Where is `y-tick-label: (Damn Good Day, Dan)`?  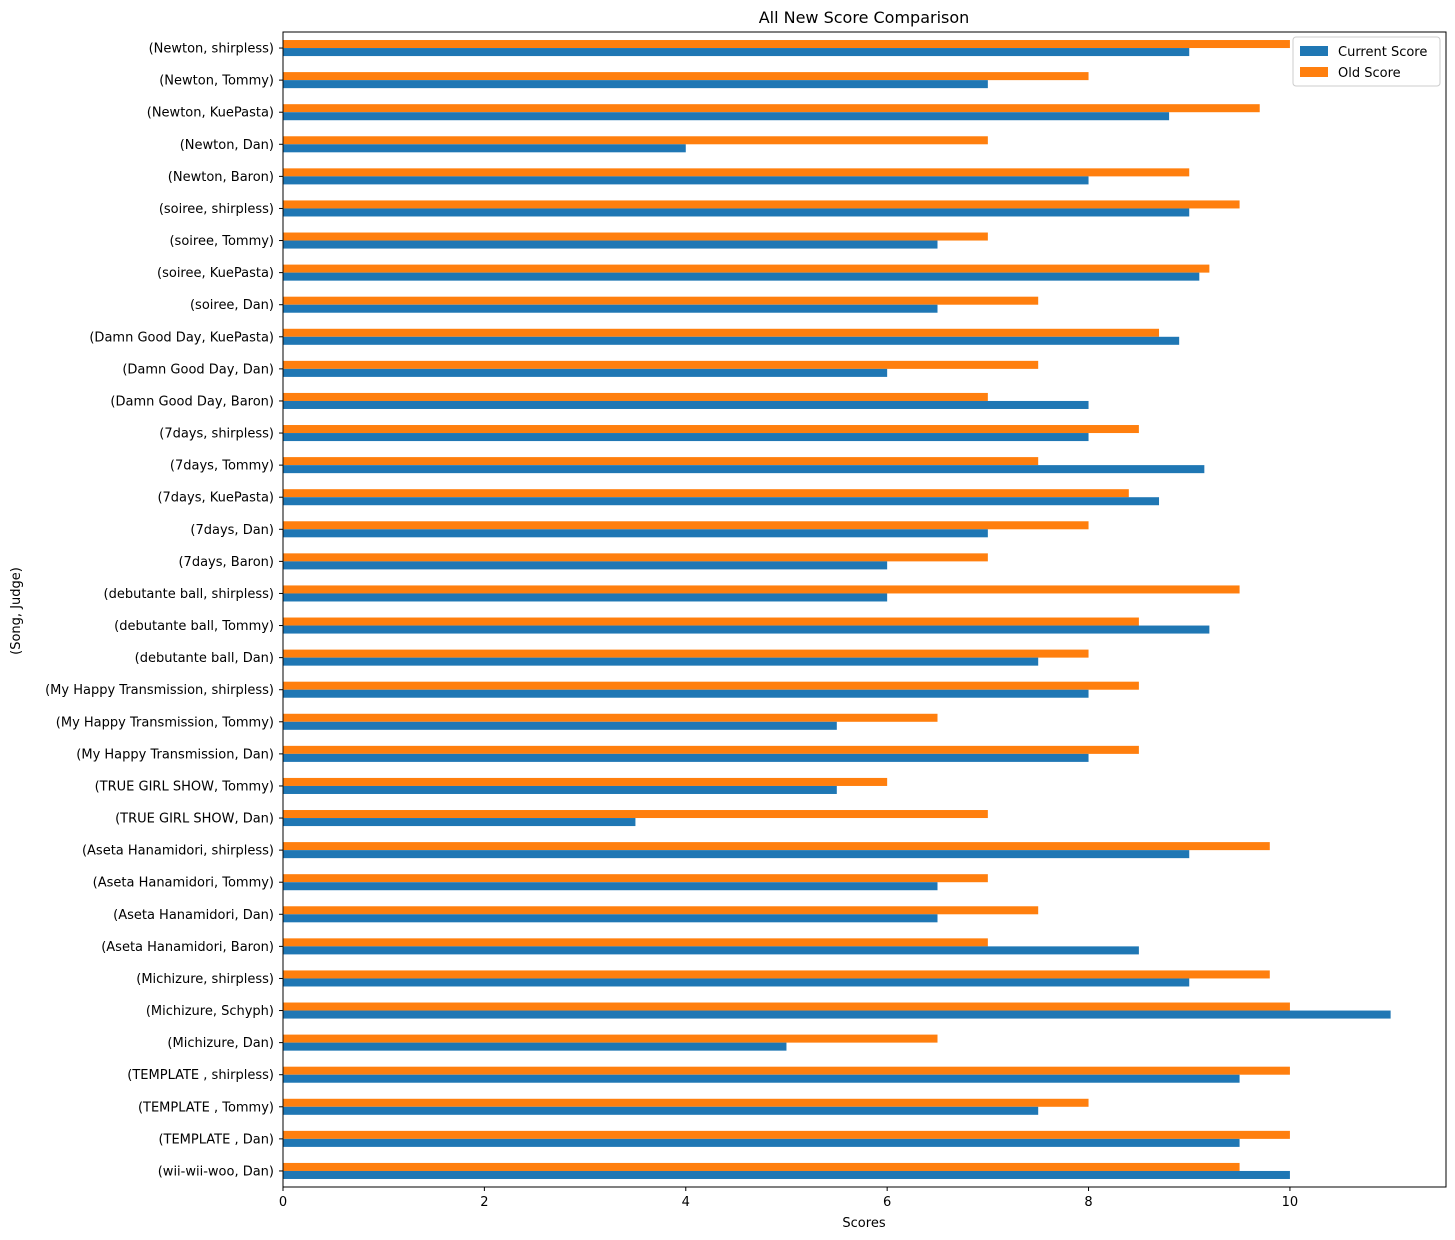 y-tick-label: (Damn Good Day, Dan) is located at coordinates (198, 369).